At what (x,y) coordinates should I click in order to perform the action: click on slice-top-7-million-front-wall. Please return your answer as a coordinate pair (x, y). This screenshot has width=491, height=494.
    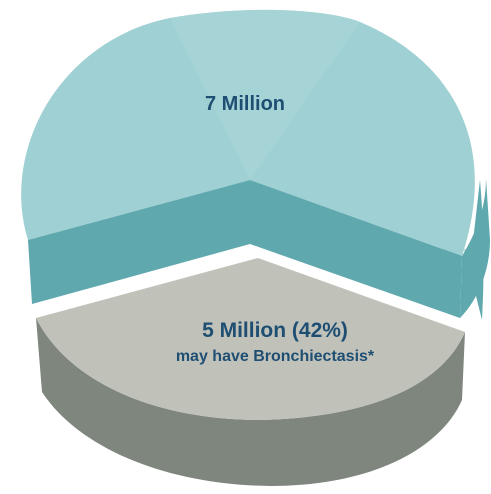
    Looking at the image, I should click on (139, 242).